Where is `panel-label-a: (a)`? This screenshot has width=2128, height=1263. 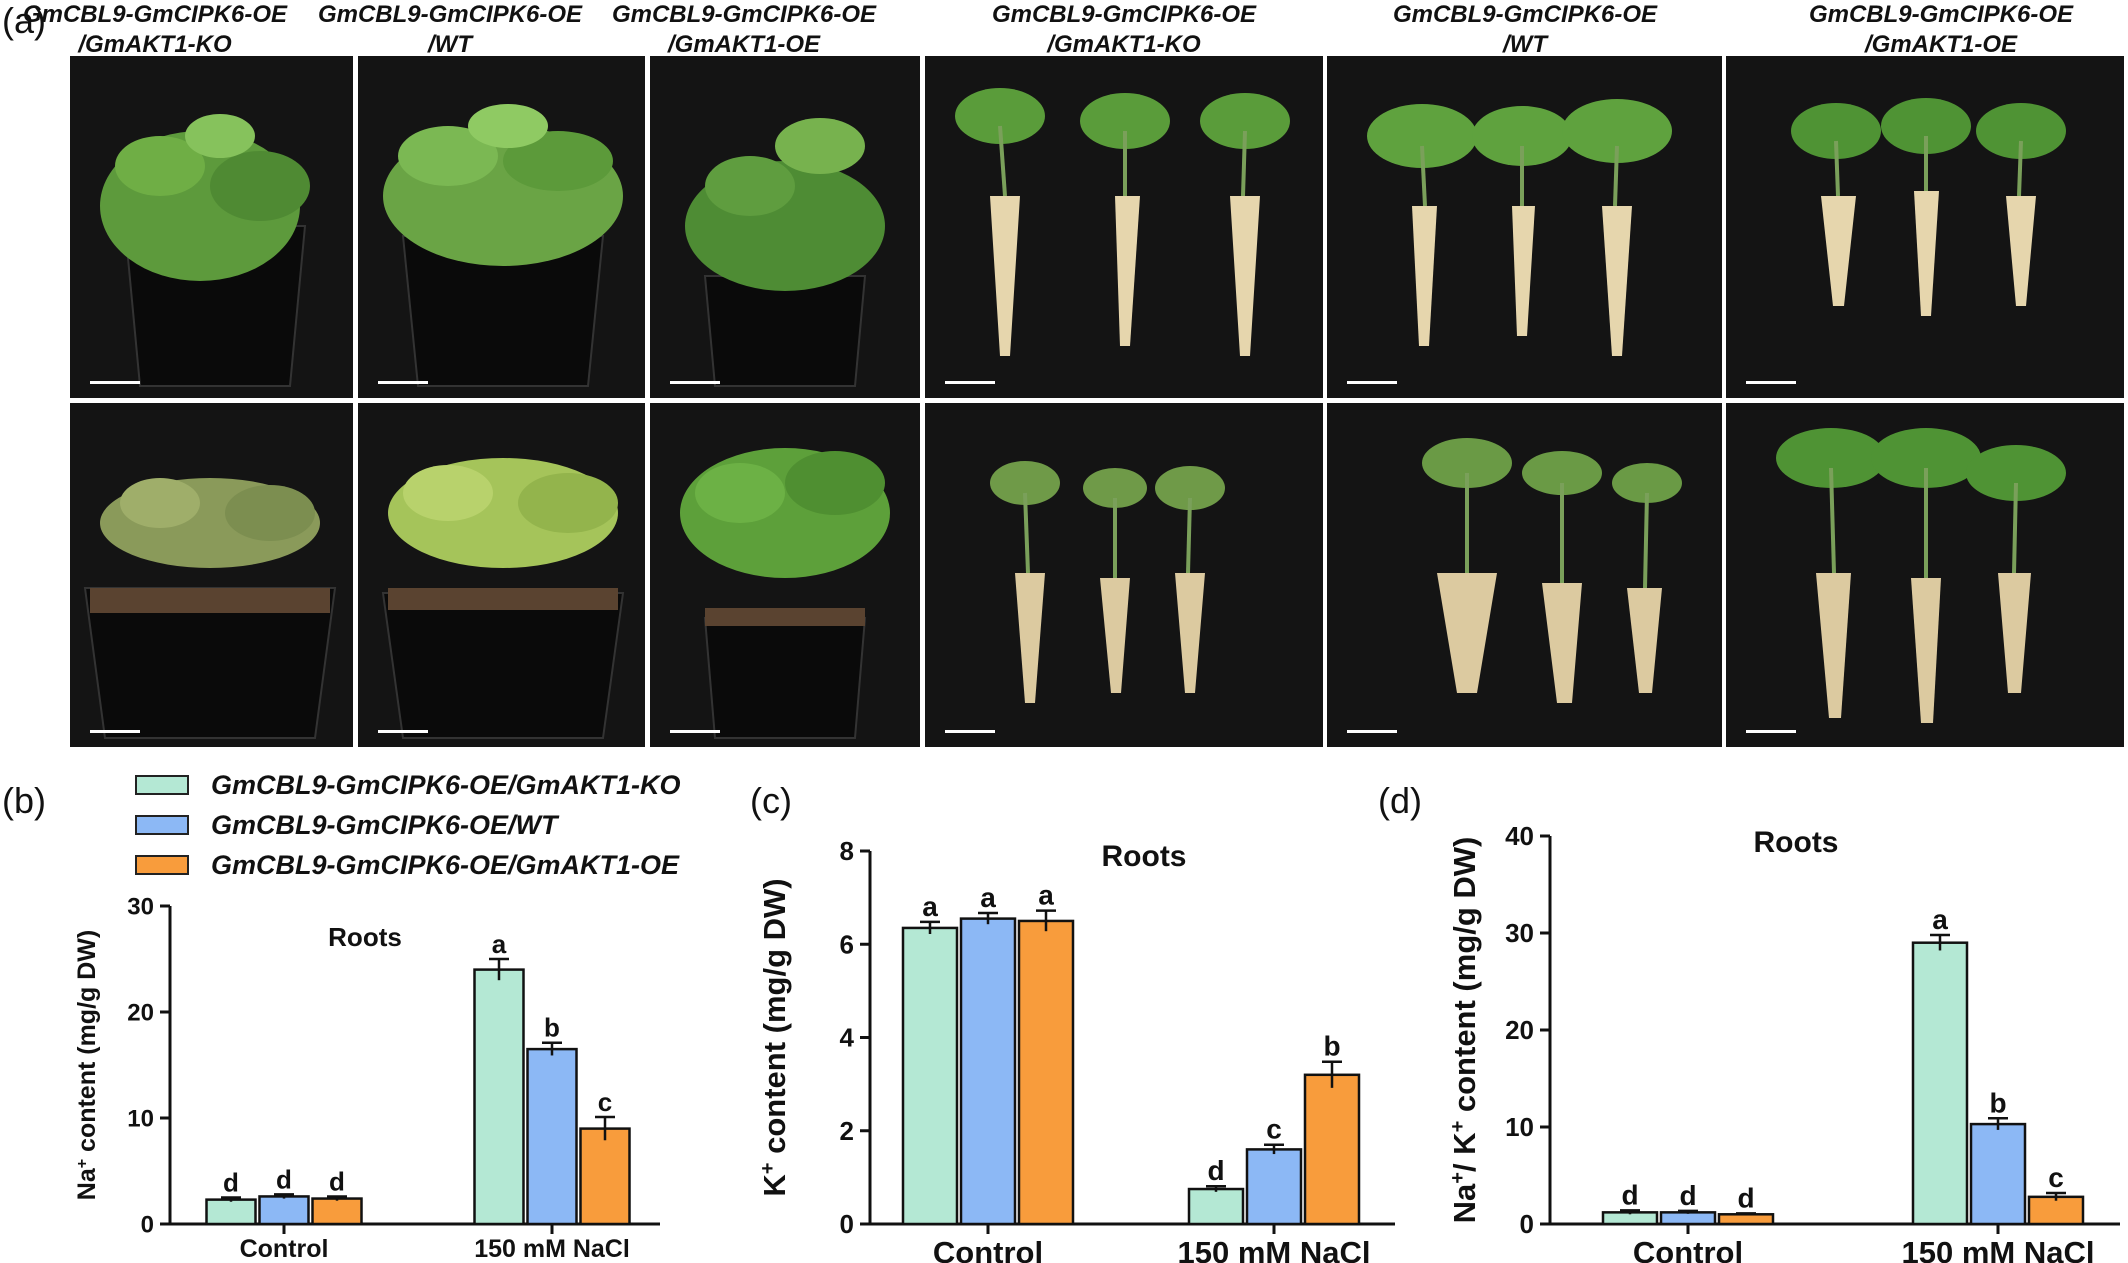 panel-label-a: (a) is located at coordinates (24, 20).